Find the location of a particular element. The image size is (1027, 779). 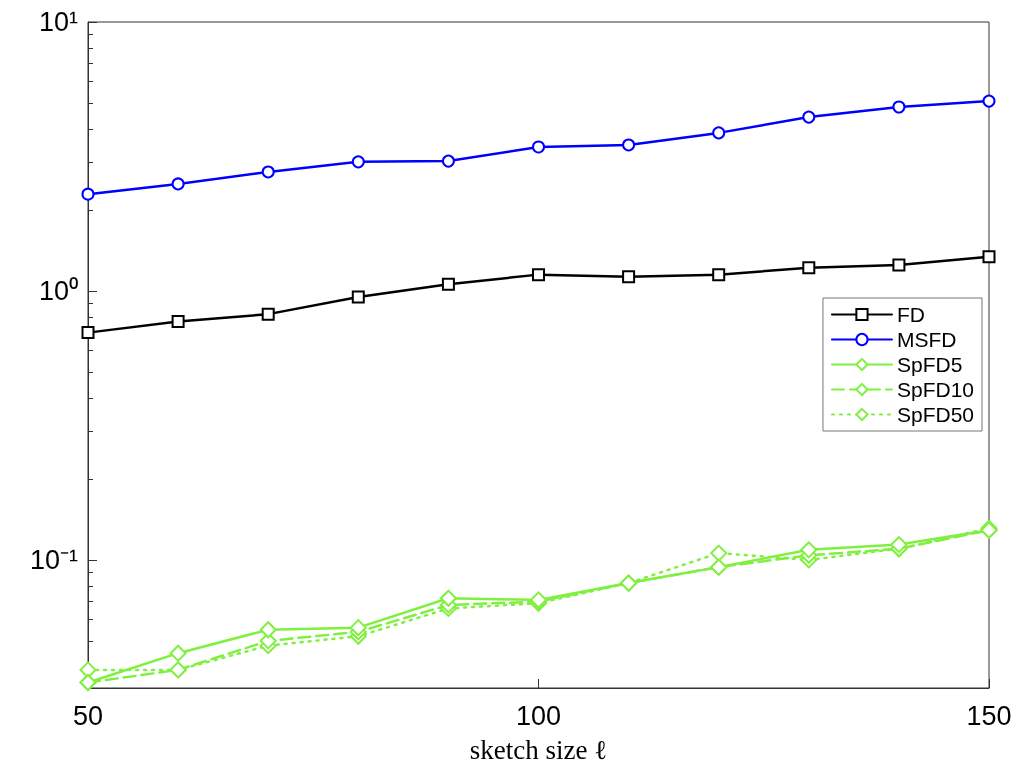

legend-label: FD is located at coordinates (910, 314).